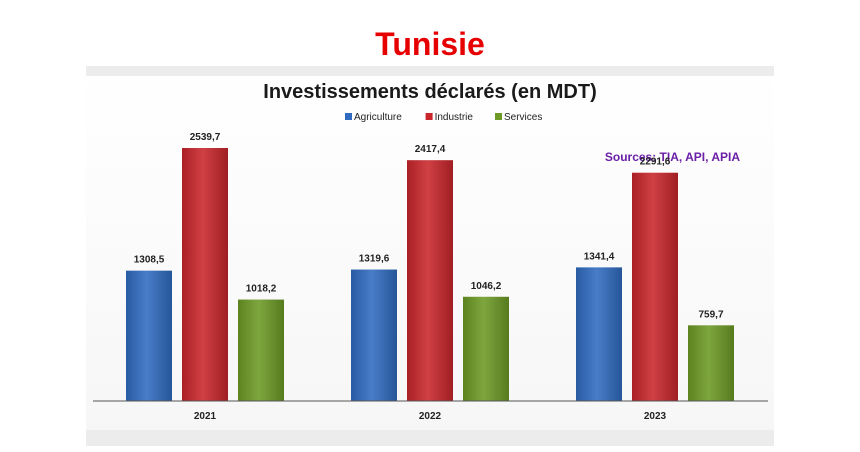 The width and height of the screenshot is (860, 452). Describe the element at coordinates (498, 116) in the screenshot. I see `legend-swatch-services` at that location.